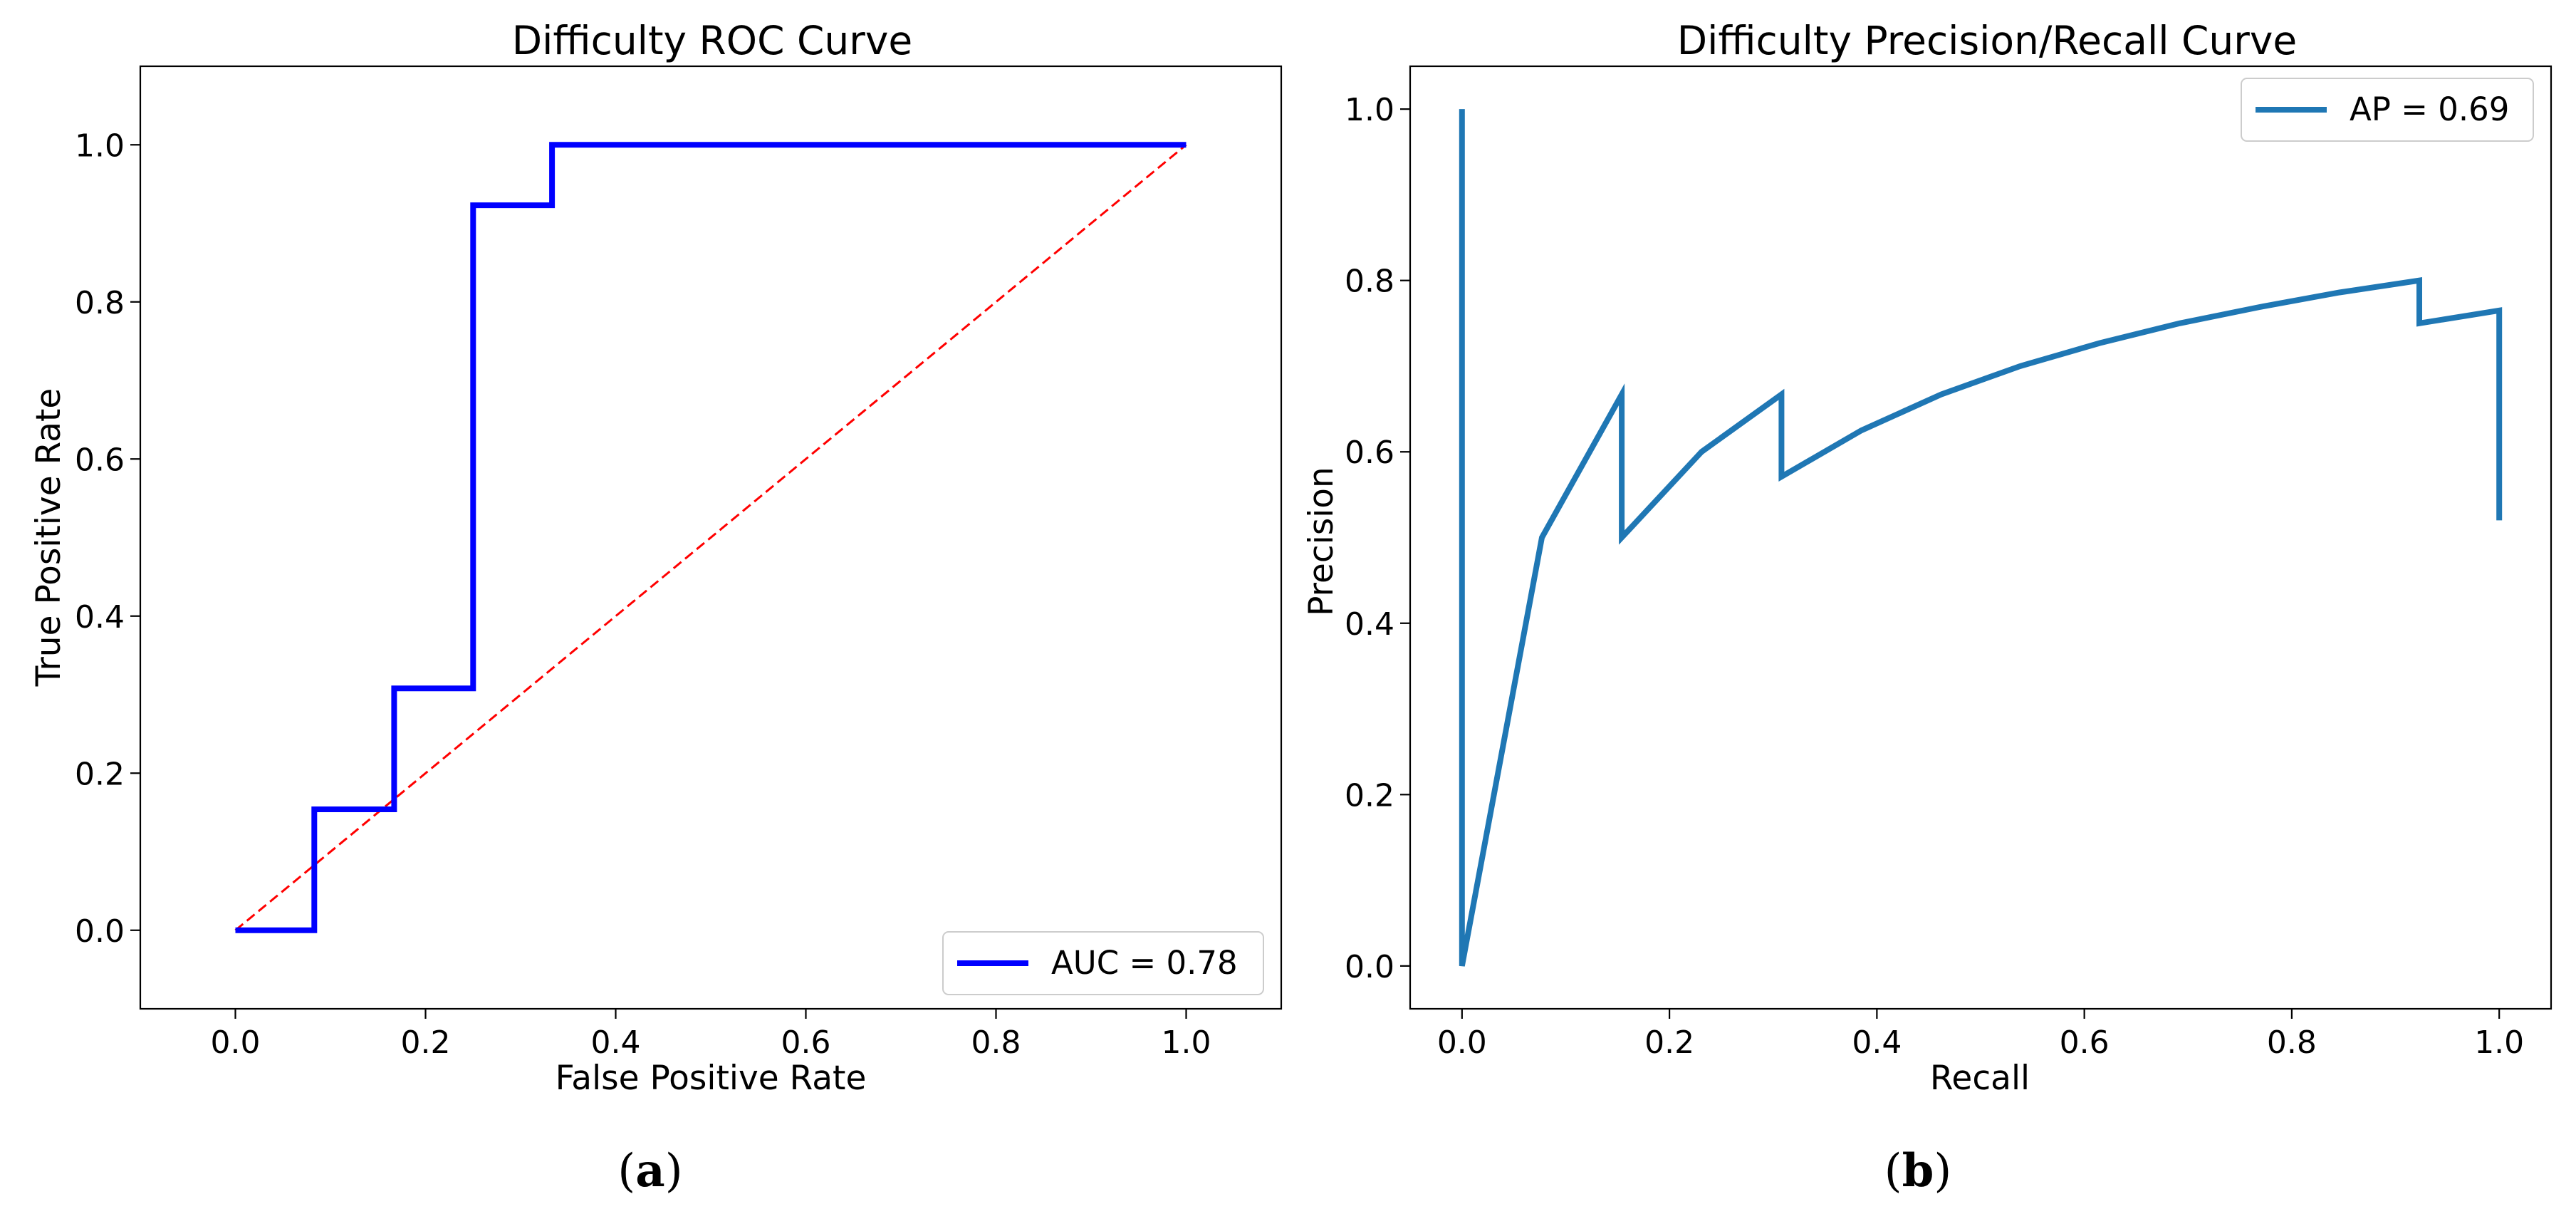  Describe the element at coordinates (1144, 963) in the screenshot. I see `roc-legend-label: AUC = 0.78` at that location.